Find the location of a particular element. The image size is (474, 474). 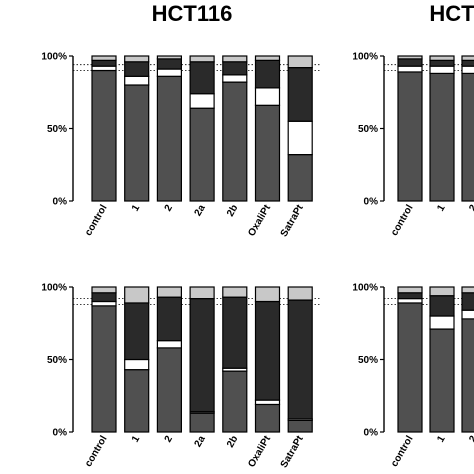

panel-title-right: HCT is located at coordinates (451, 13).